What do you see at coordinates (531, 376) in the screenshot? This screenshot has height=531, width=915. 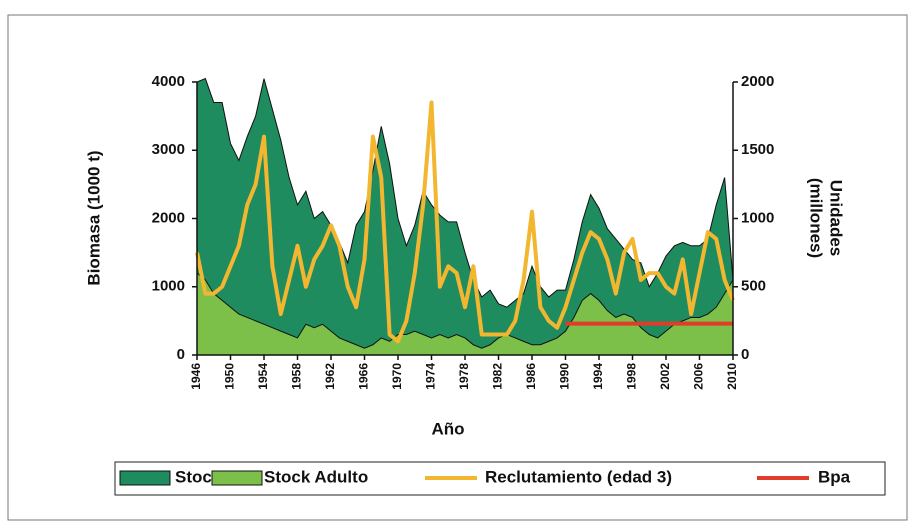 I see `x-tick-label: 1986` at bounding box center [531, 376].